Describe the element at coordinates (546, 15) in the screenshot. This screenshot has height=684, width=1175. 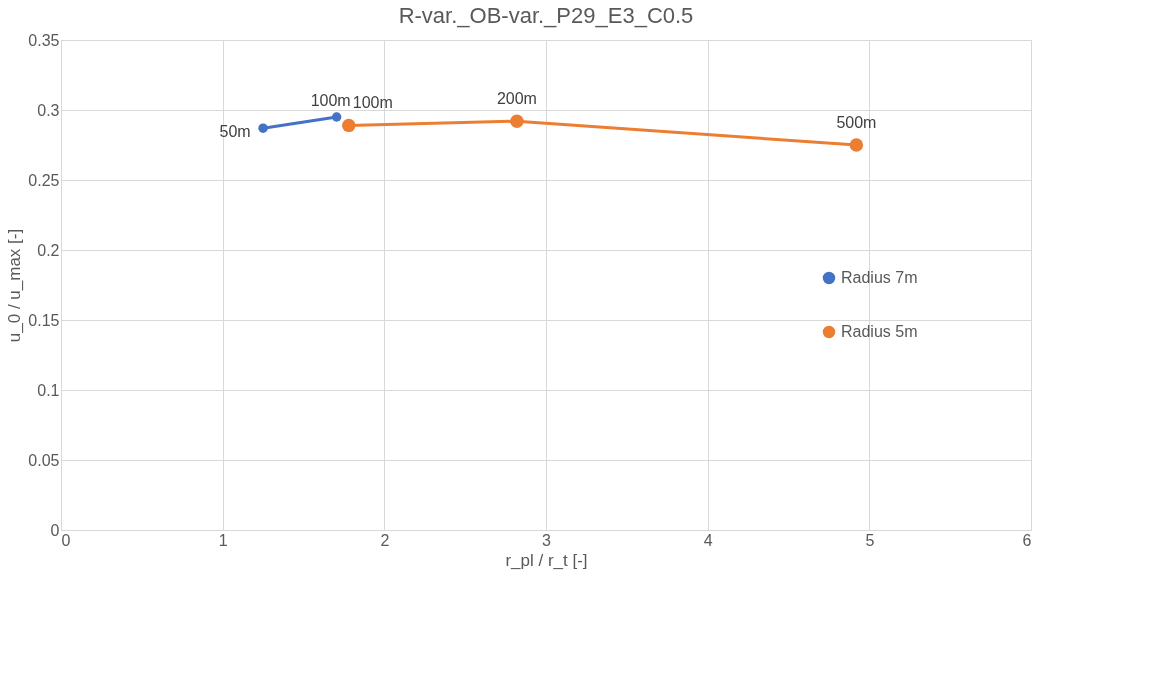
I see `chart-title: R-var._OB-var._P29_E3_C0.5` at that location.